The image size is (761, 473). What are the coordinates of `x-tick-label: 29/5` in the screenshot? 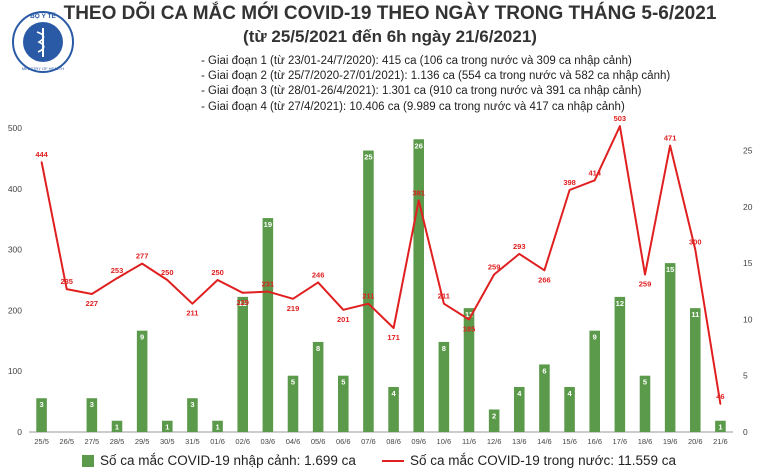 It's located at (142, 441).